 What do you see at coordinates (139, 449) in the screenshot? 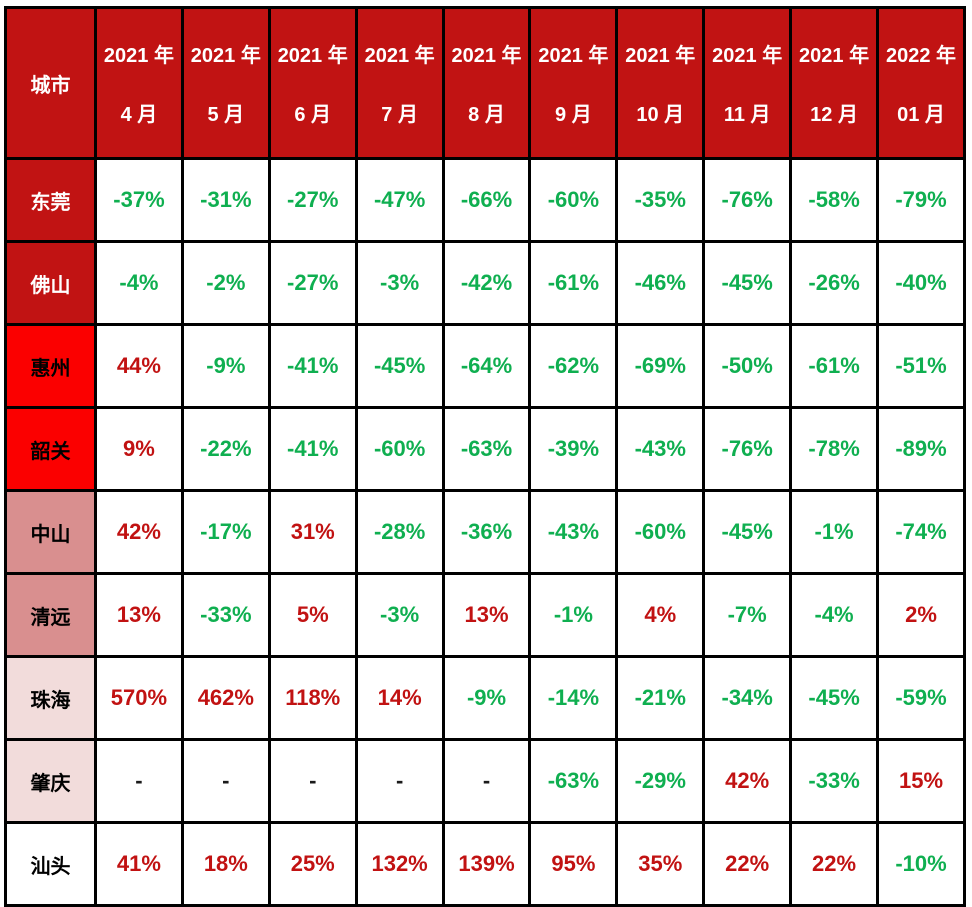
I see `value-cell: 9%` at bounding box center [139, 449].